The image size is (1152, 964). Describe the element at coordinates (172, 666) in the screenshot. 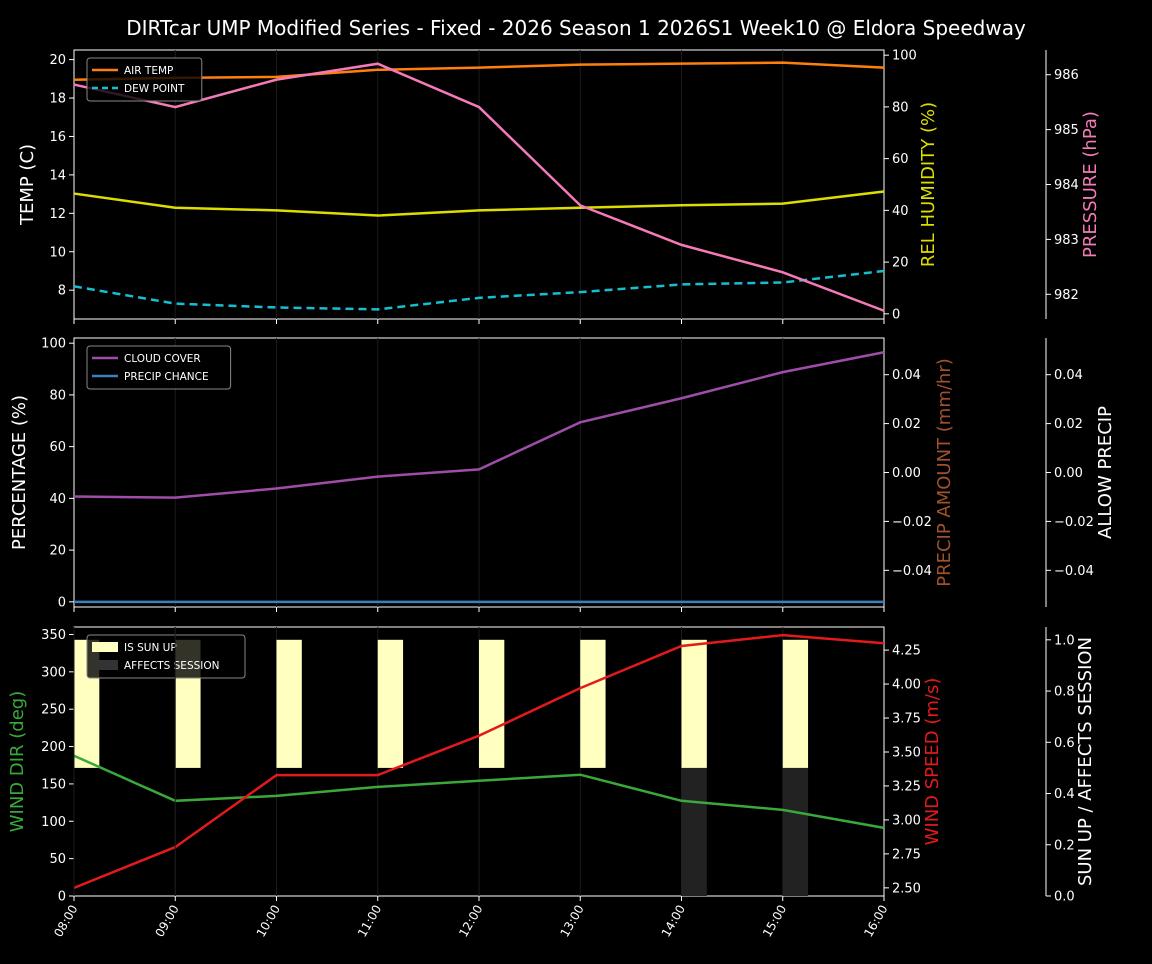

I see `legend-label: AFFECTS SESSION` at that location.